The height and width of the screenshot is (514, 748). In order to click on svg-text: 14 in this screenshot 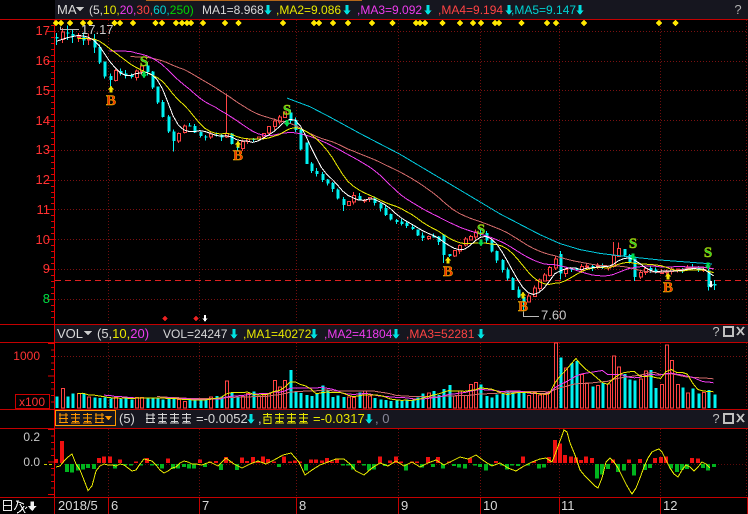, I will do `click(43, 120)`.